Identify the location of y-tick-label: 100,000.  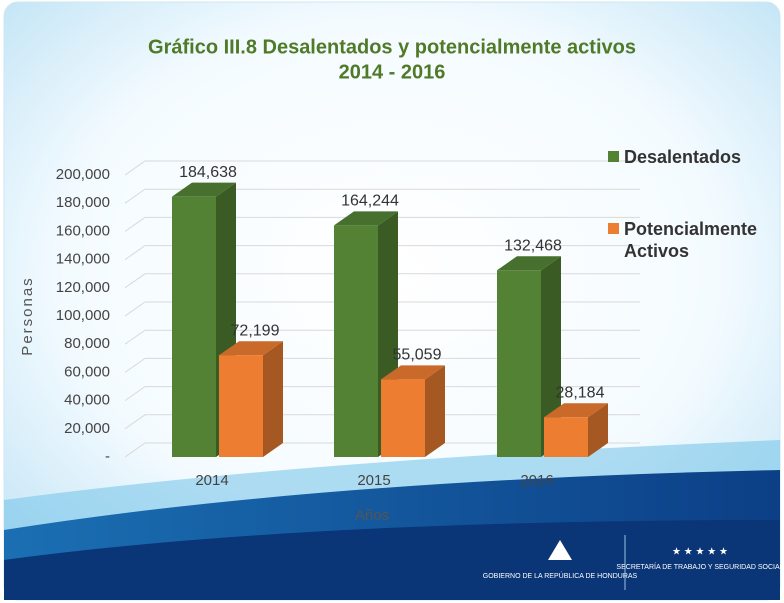
(83, 315).